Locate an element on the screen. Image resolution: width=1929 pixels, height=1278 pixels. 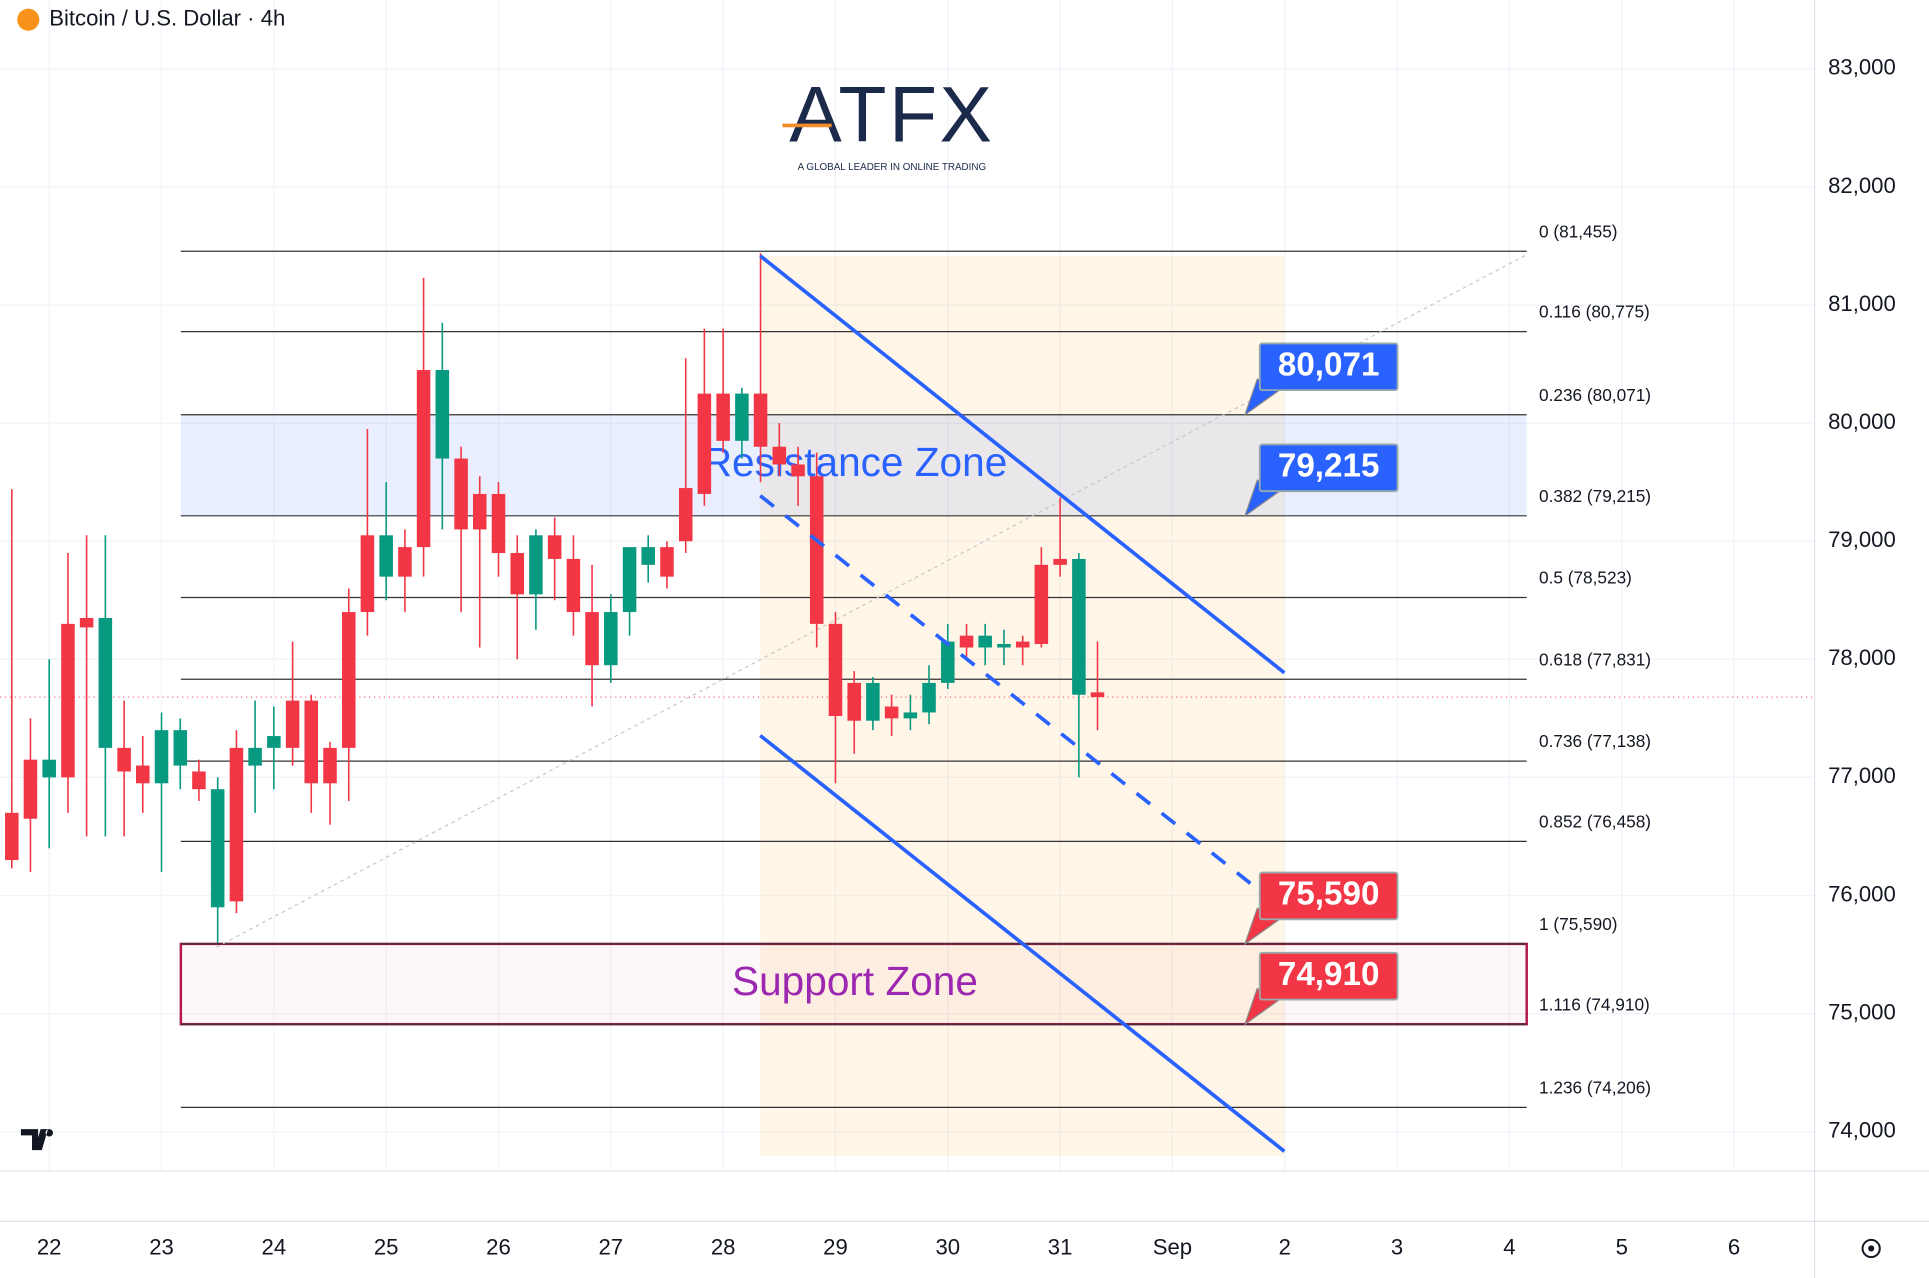
fib-label: 0.5 (78,523) is located at coordinates (1585, 578).